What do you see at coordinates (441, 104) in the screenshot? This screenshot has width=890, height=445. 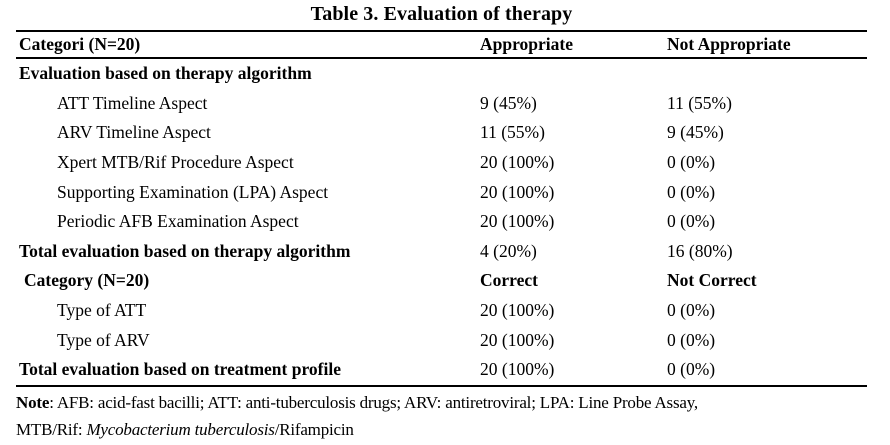 I see `table-row: ATT Timeline Aspect 9 (45%) 11 (55%)` at bounding box center [441, 104].